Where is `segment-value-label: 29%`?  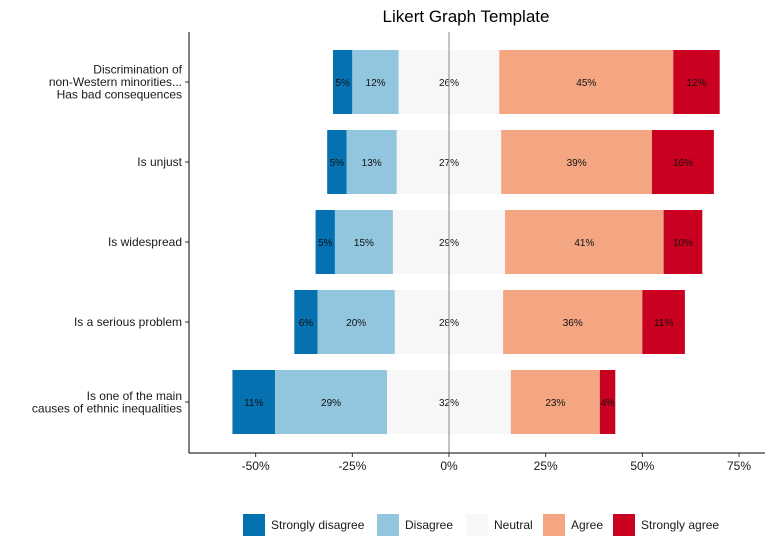 segment-value-label: 29% is located at coordinates (331, 403).